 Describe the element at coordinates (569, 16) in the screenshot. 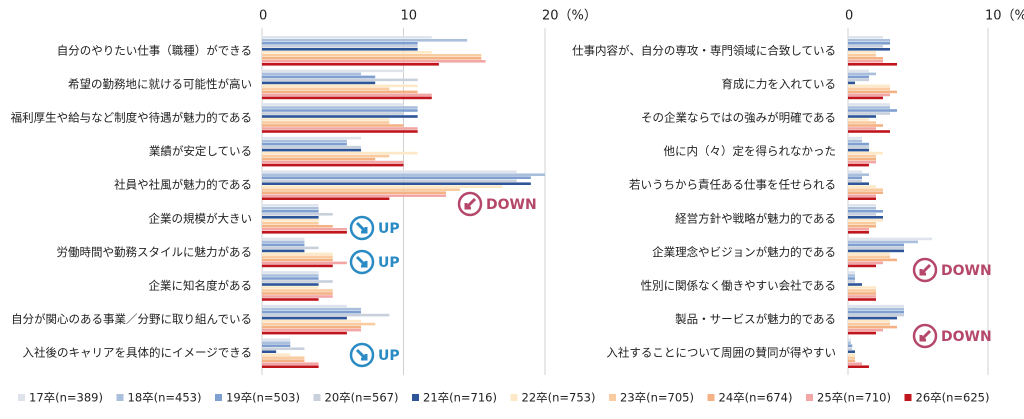

I see `x-tick-label: 20（%）` at that location.